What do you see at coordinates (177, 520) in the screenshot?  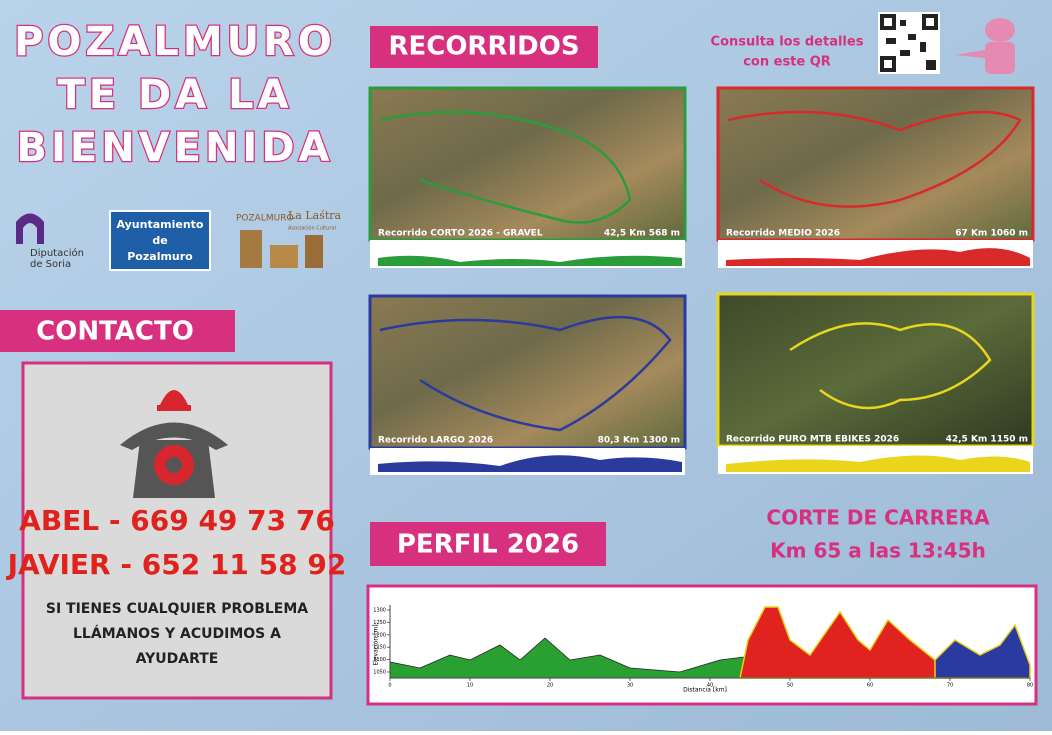 I see `phone: ABEL - 669 49 73 76` at bounding box center [177, 520].